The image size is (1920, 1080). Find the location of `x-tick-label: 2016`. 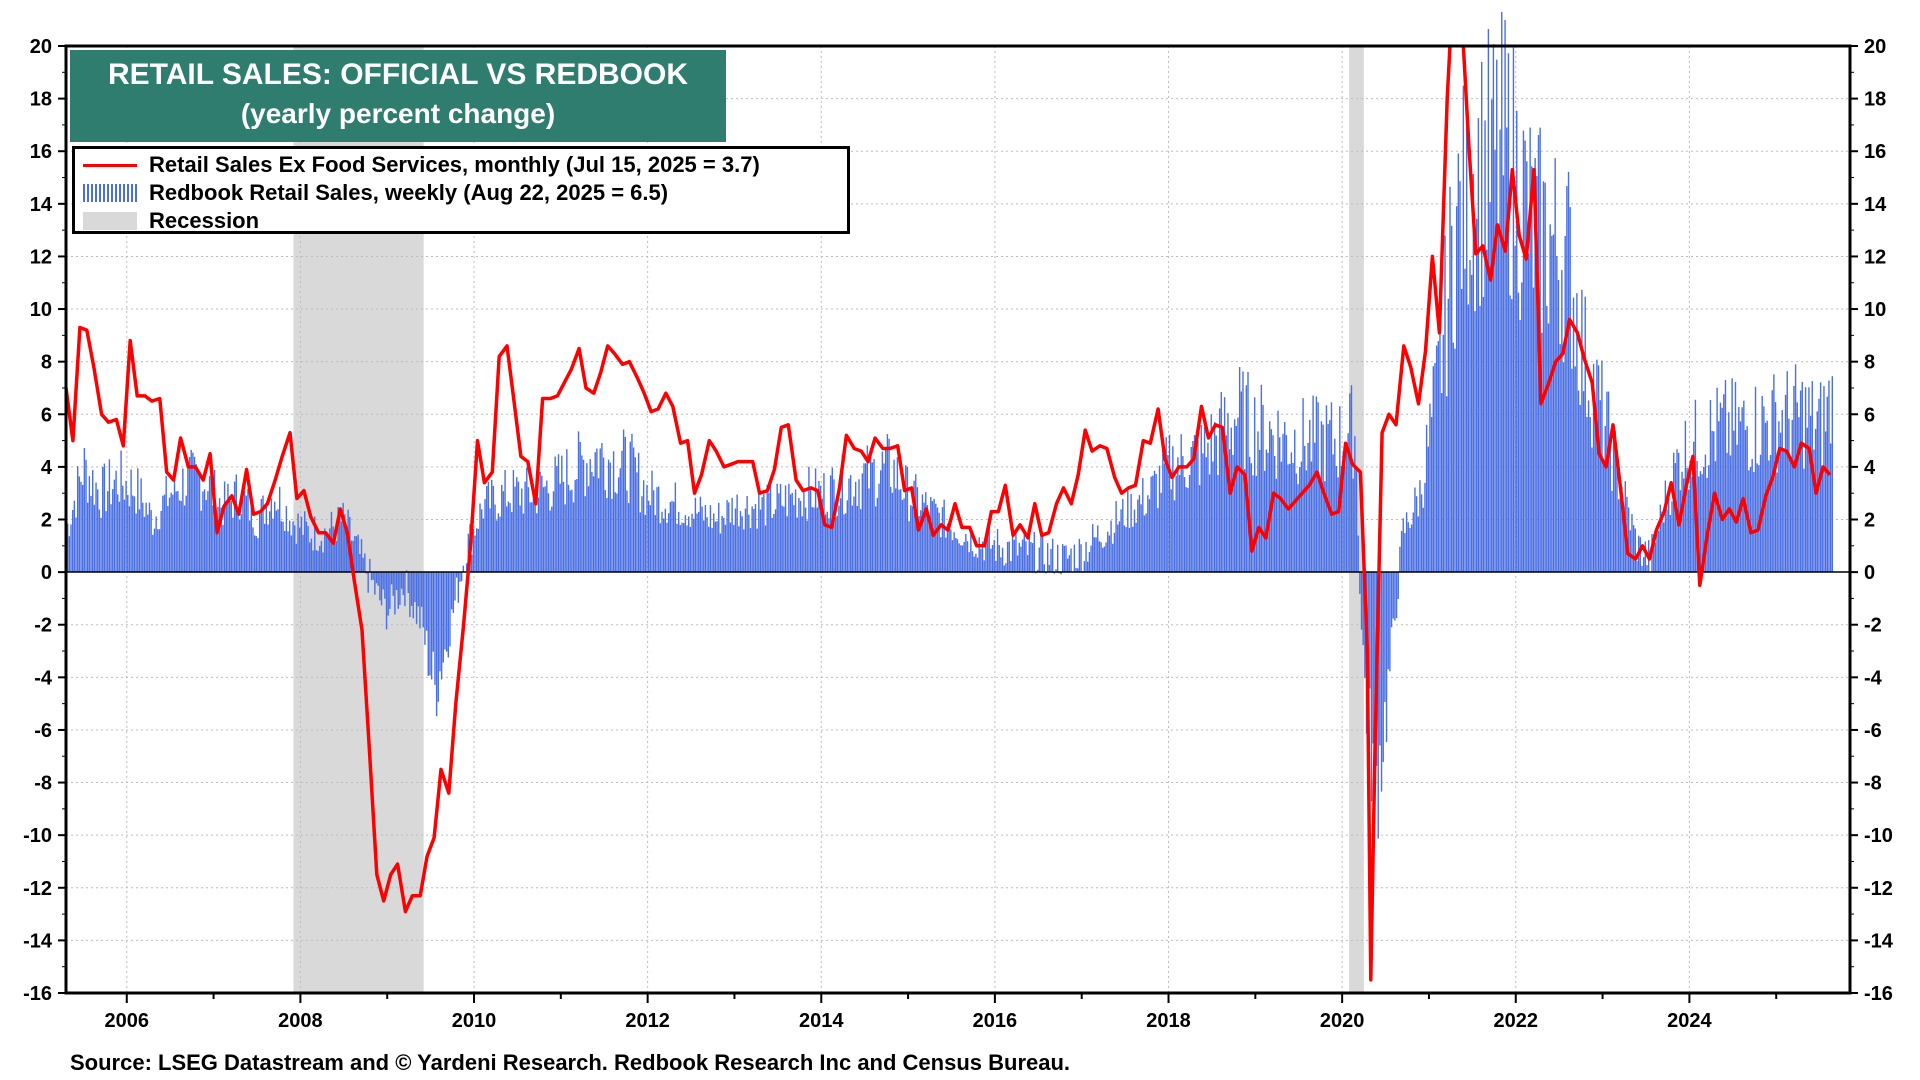

x-tick-label: 2016 is located at coordinates (995, 1021).